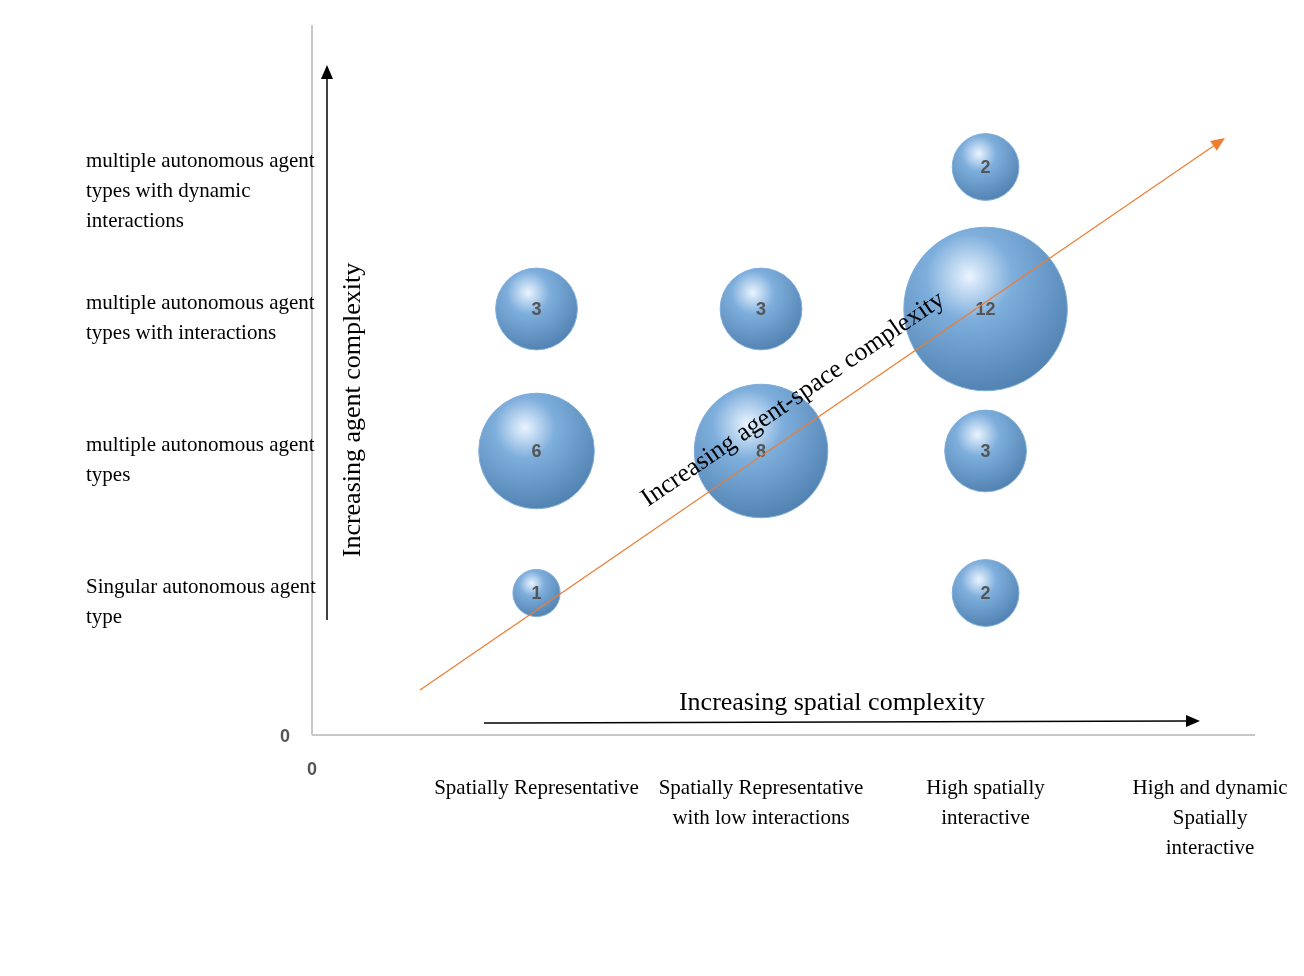 This screenshot has height=976, width=1304. Describe the element at coordinates (986, 801) in the screenshot. I see `x-tick-label: High spatially interactive` at that location.